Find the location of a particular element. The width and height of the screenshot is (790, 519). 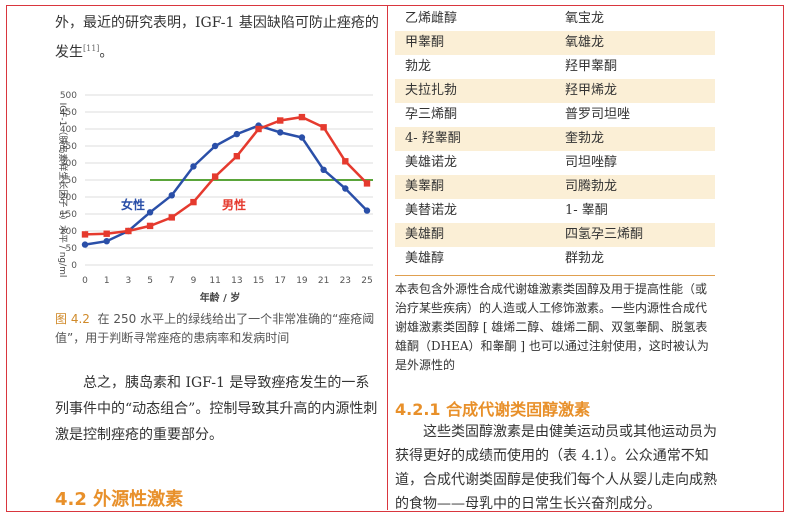

table-cell: 羟甲睾酮 is located at coordinates (591, 66).